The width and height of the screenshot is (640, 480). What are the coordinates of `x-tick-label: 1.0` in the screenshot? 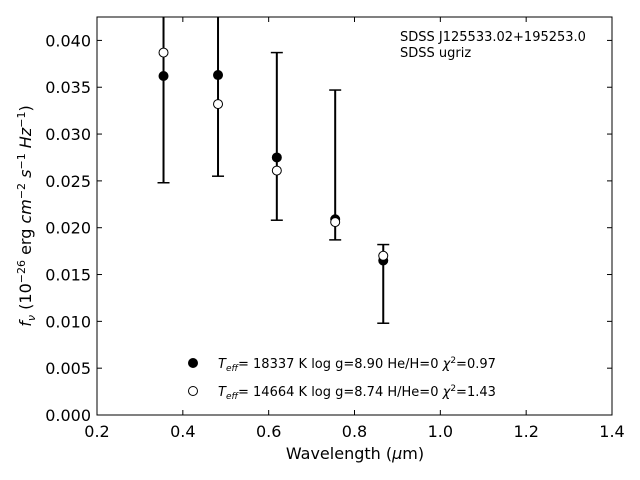 It's located at (440, 431).